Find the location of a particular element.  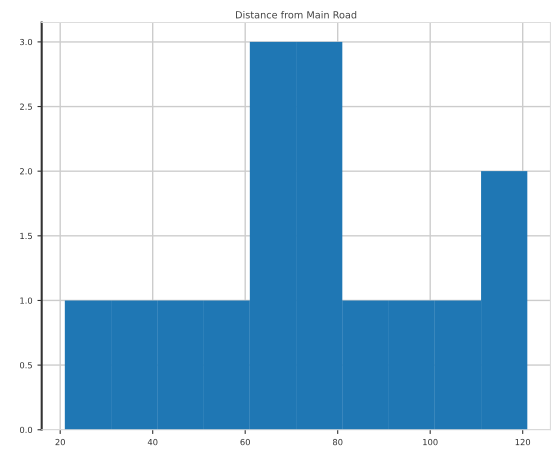

y-tick-label: 1.5 is located at coordinates (26, 236).